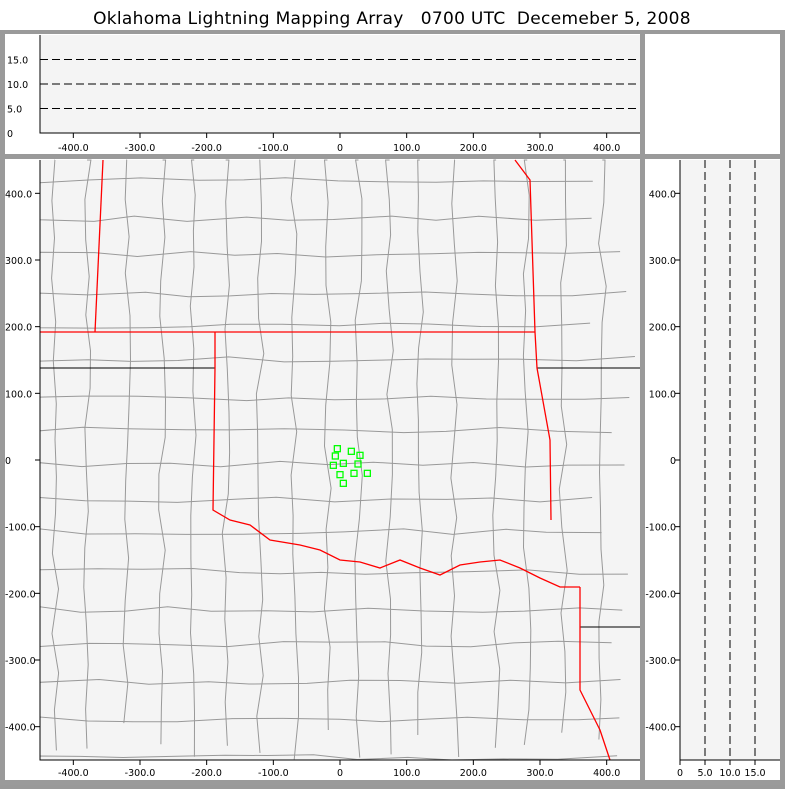 This screenshot has height=789, width=785. Describe the element at coordinates (712, 94) in the screenshot. I see `corner-panel` at that location.